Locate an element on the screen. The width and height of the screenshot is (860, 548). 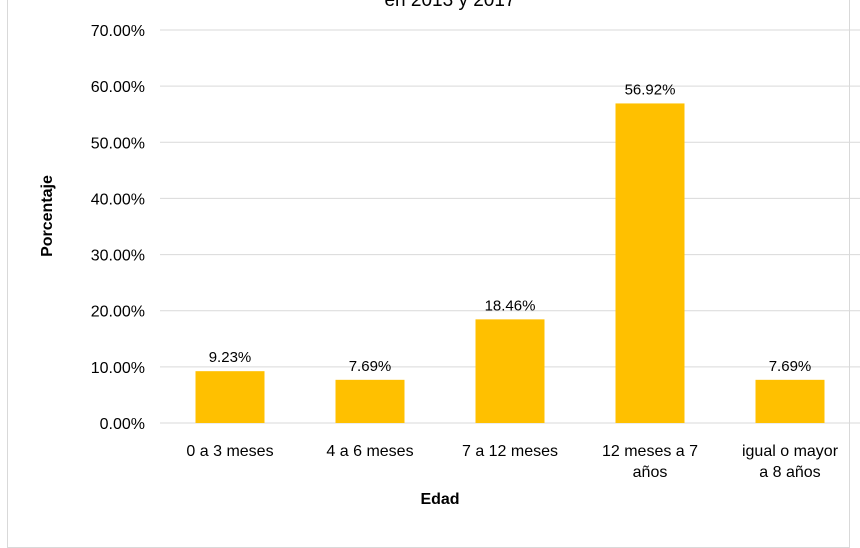
chart-title: en 2013 y 2017 is located at coordinates (449, 5).